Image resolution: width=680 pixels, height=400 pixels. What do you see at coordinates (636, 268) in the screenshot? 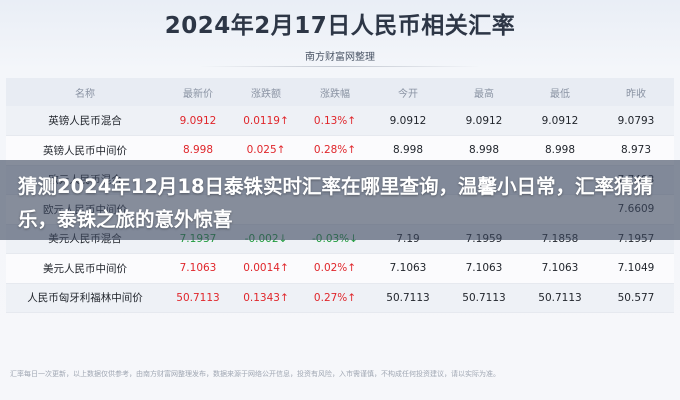
I see `table-cell-prev: 7.1049` at bounding box center [636, 268].